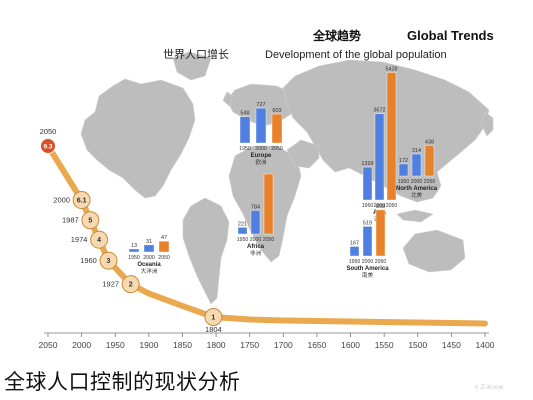 Image resolution: width=533 pixels, height=400 pixels. I want to click on asia-shape, so click(386, 131).